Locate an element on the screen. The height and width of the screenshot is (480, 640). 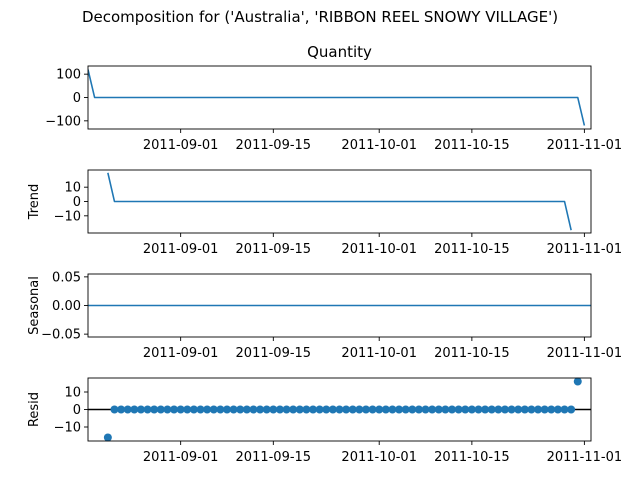
series-line is located at coordinates (337, 97).